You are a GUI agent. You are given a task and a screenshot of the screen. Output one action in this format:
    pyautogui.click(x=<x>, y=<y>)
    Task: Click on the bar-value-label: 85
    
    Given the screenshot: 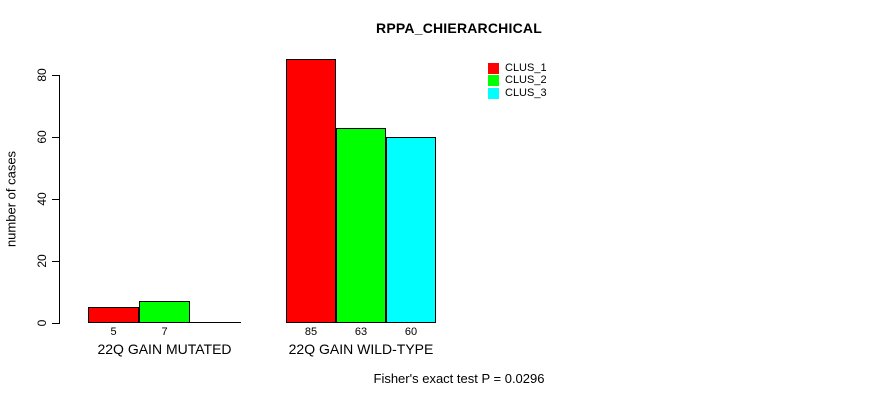 What is the action you would take?
    pyautogui.click(x=311, y=332)
    